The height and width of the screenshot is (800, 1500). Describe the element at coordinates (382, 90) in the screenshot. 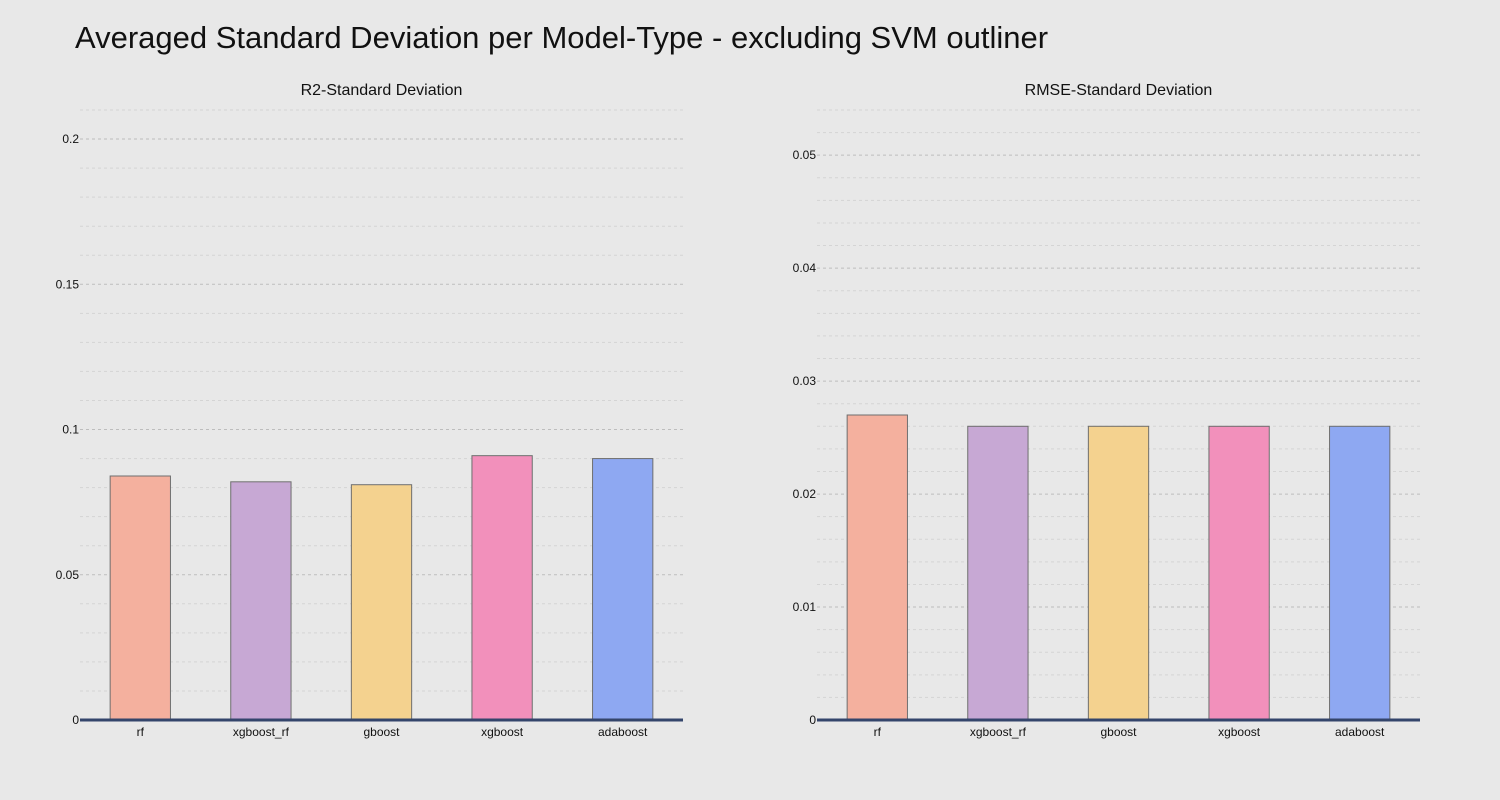

I see `panel-title: R2-Standard Deviation` at that location.